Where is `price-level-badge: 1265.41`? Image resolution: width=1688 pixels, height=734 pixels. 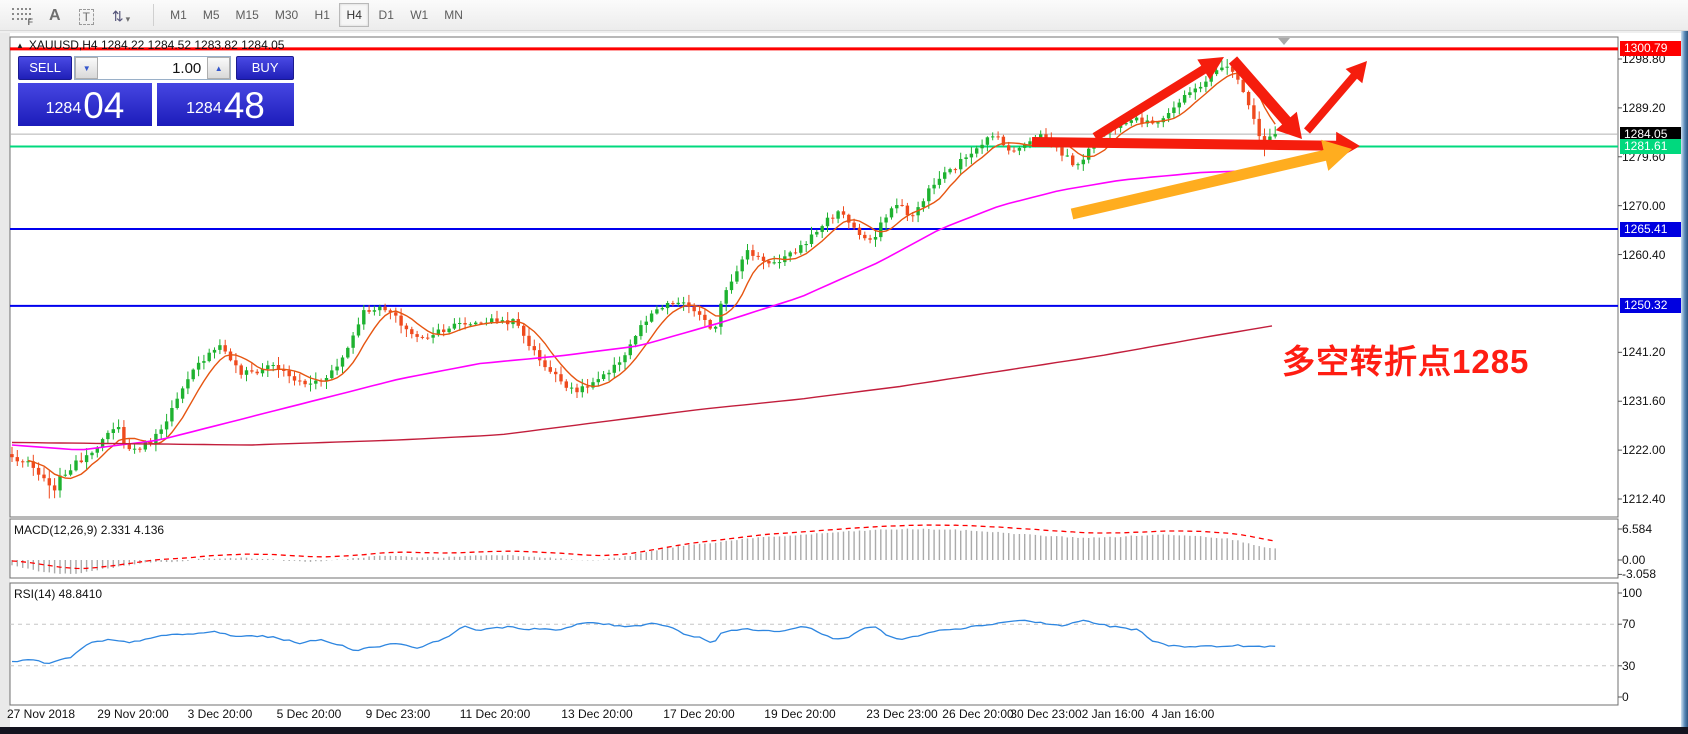 price-level-badge: 1265.41 is located at coordinates (1651, 229).